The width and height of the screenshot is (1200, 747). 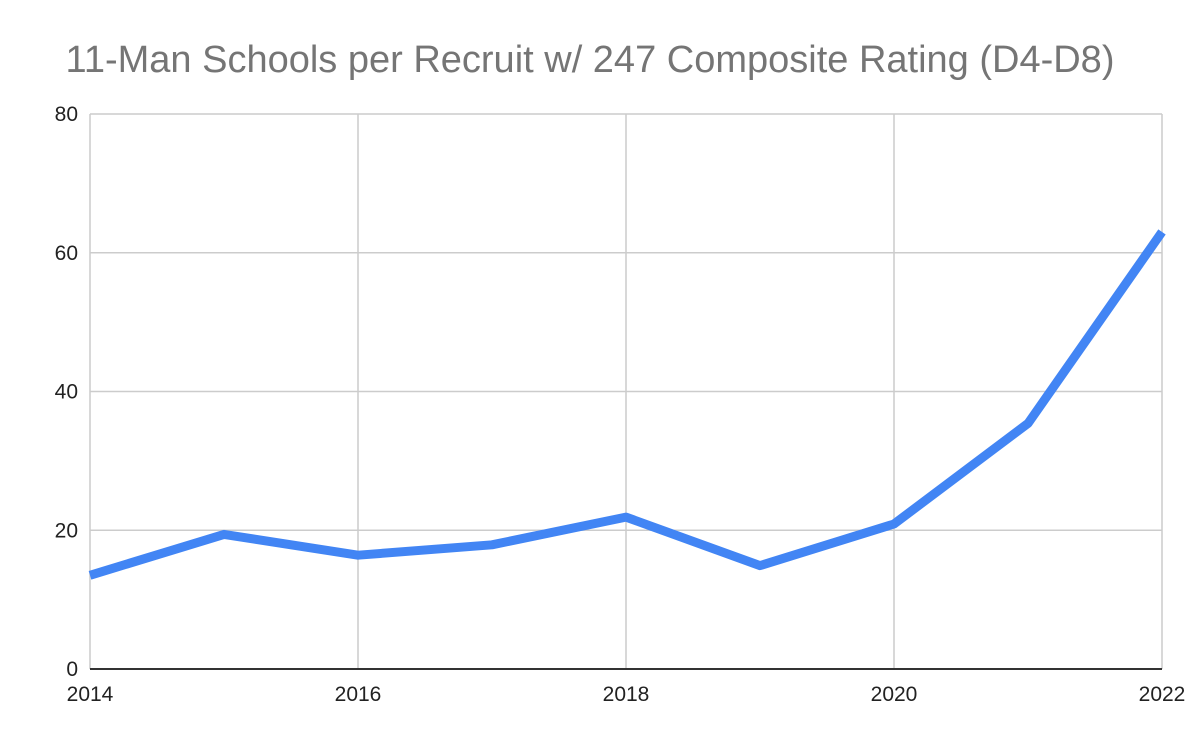 I want to click on y-tick-label: 40, so click(x=66, y=392).